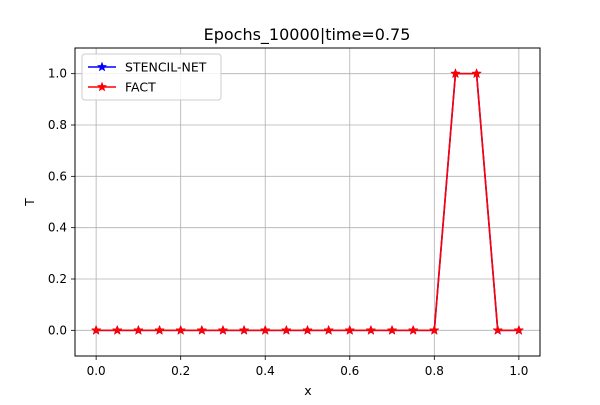 This screenshot has height=405, width=600. Describe the element at coordinates (307, 35) in the screenshot. I see `chart-title: Epochs_10000|time=0.75` at that location.